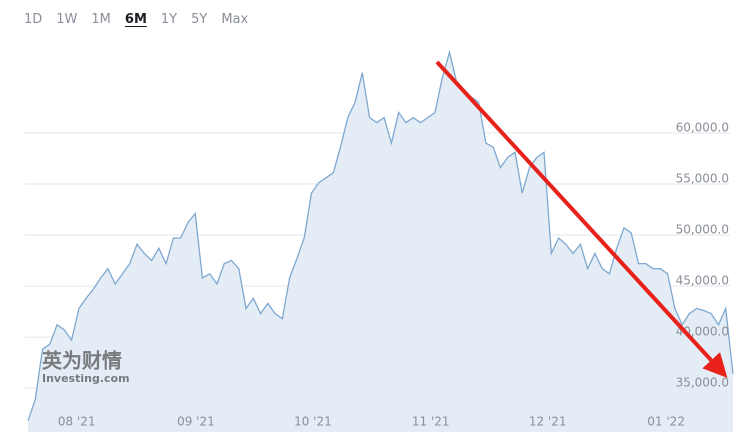 The height and width of the screenshot is (442, 750). I want to click on range-button: 1Y, so click(169, 19).